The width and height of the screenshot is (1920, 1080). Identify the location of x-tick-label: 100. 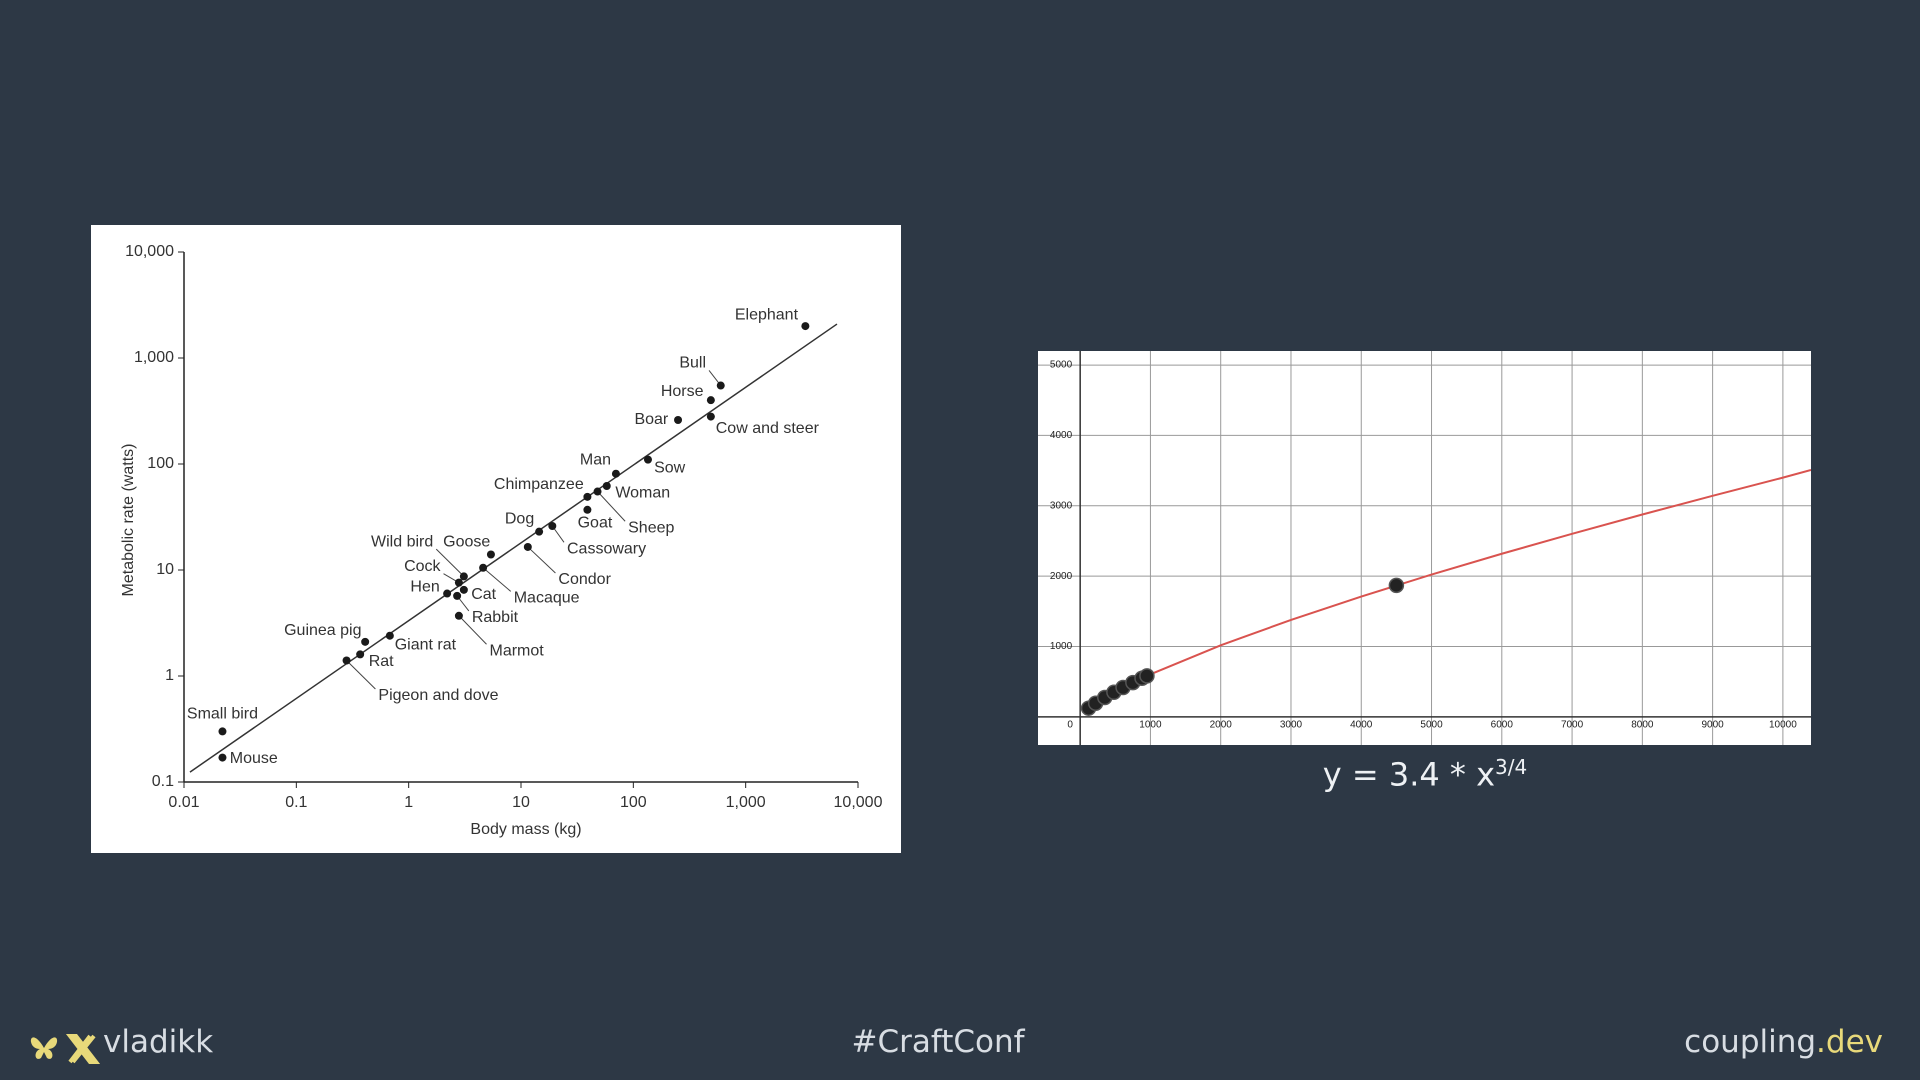
(633, 802).